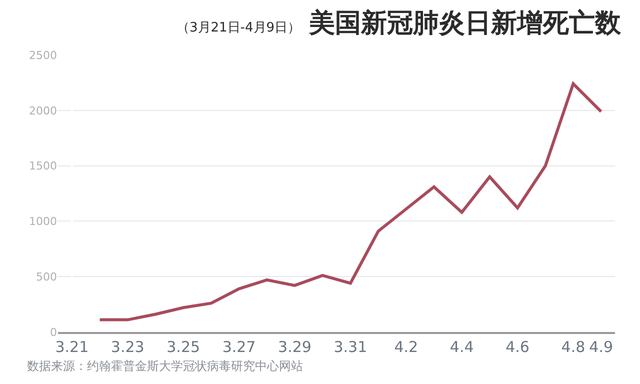  I want to click on x-tick-label: 3.21, so click(72, 347).